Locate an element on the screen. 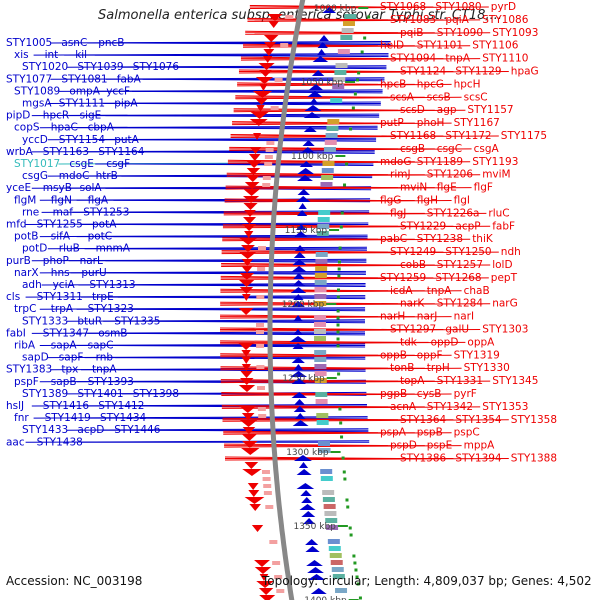  gene-label-plus: oppA is located at coordinates (481, 342).